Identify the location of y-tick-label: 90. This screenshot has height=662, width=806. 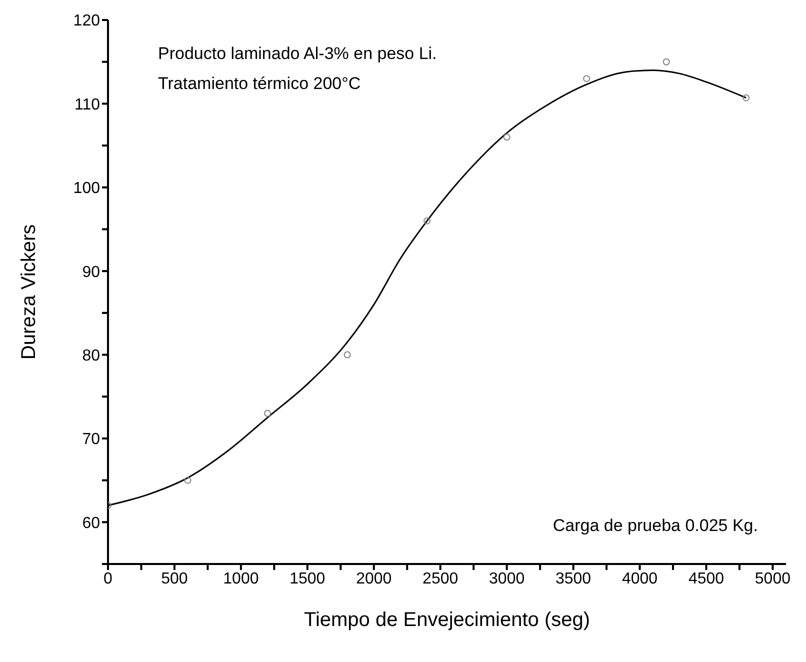
(91, 272).